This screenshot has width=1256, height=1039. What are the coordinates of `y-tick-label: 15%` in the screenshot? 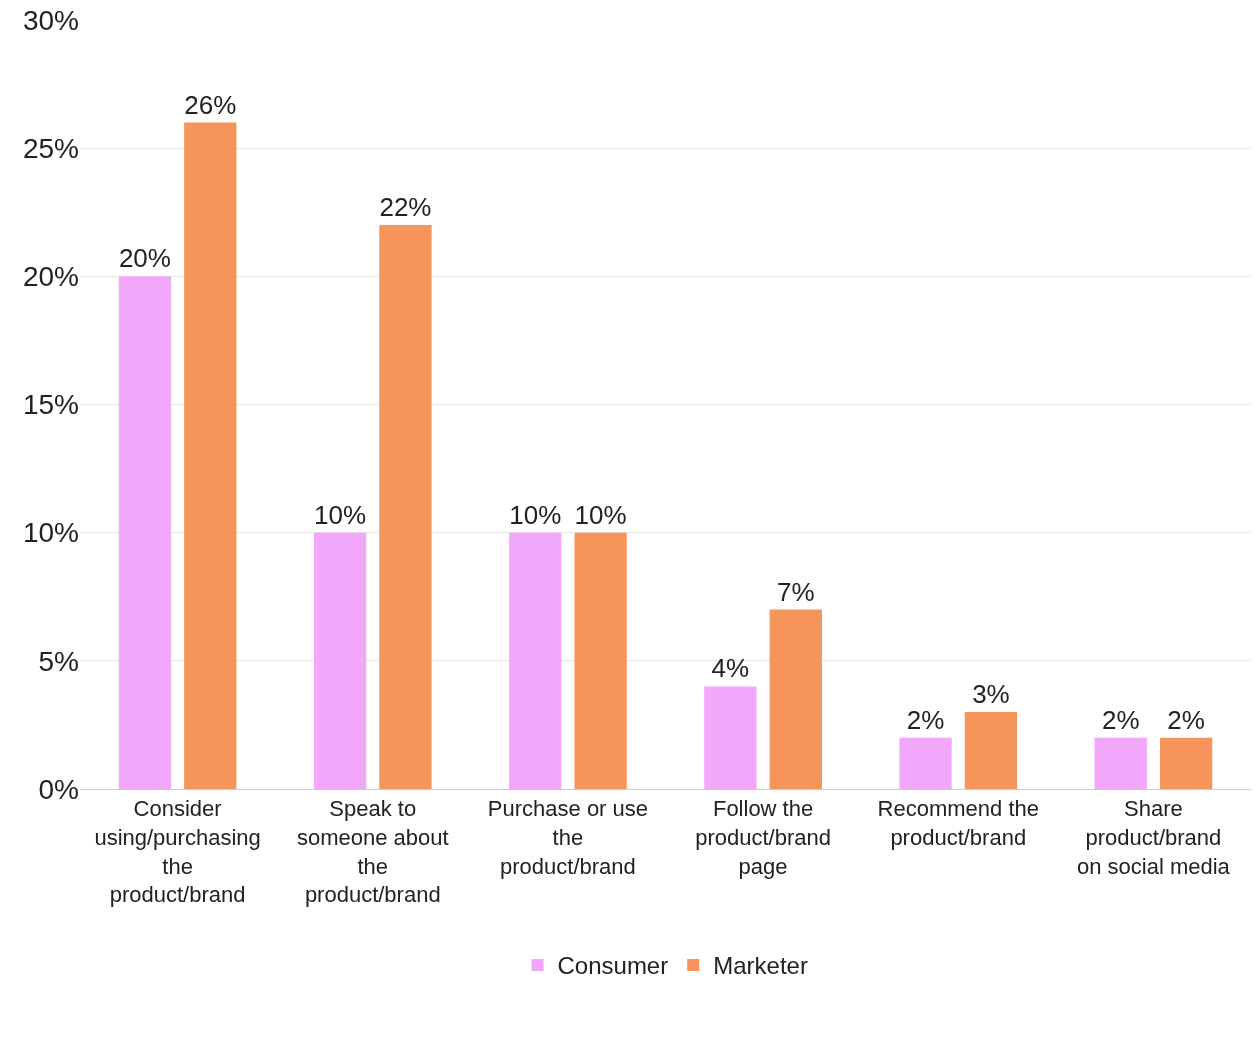 It's located at (50, 405).